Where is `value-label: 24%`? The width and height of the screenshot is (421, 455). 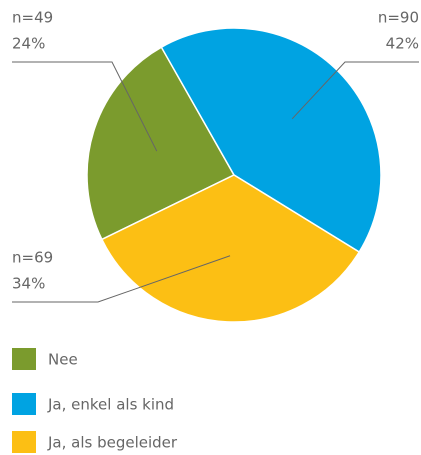
value-label: 24% is located at coordinates (28, 44).